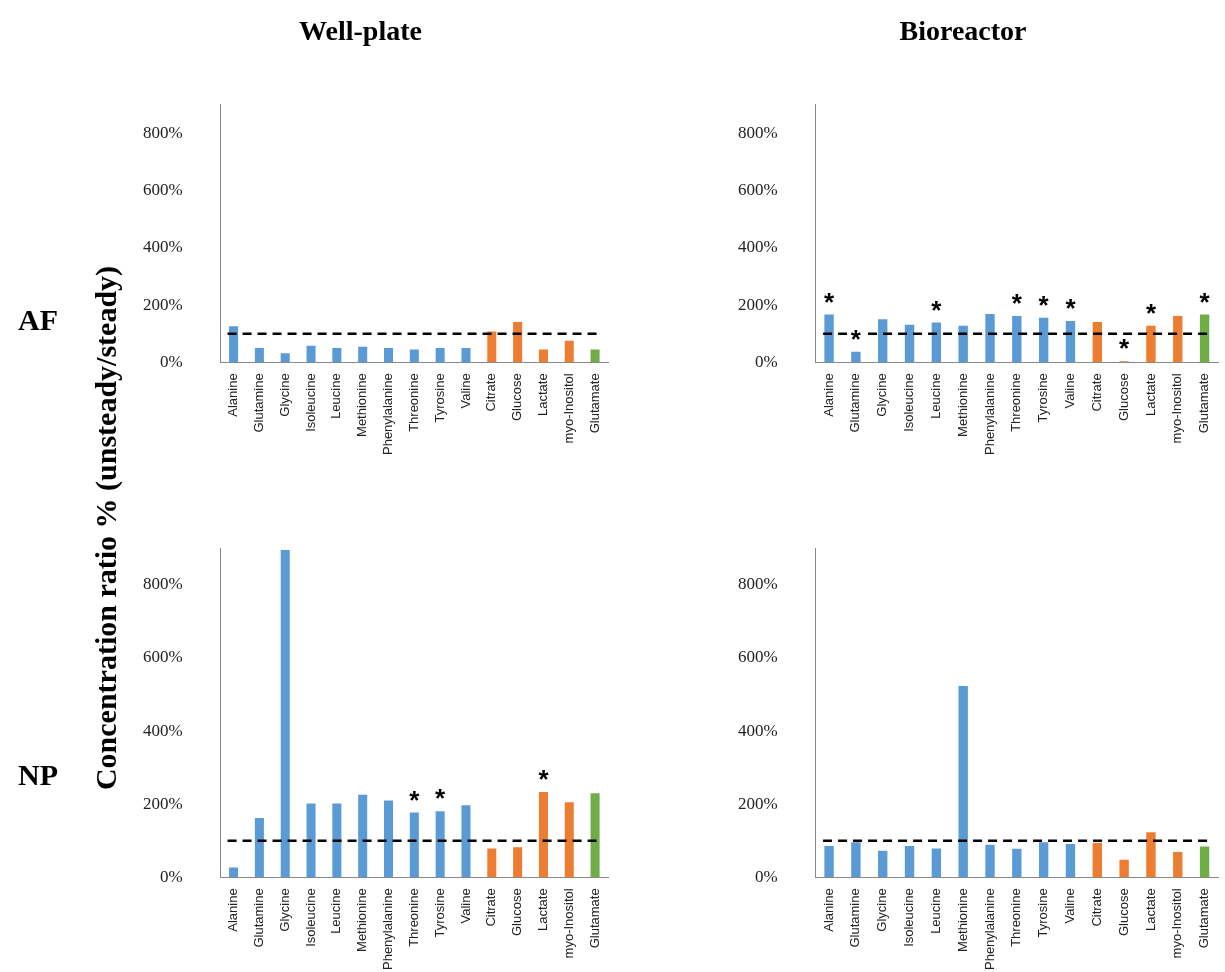  I want to click on x-tick-label: Glutamate, so click(594, 403).